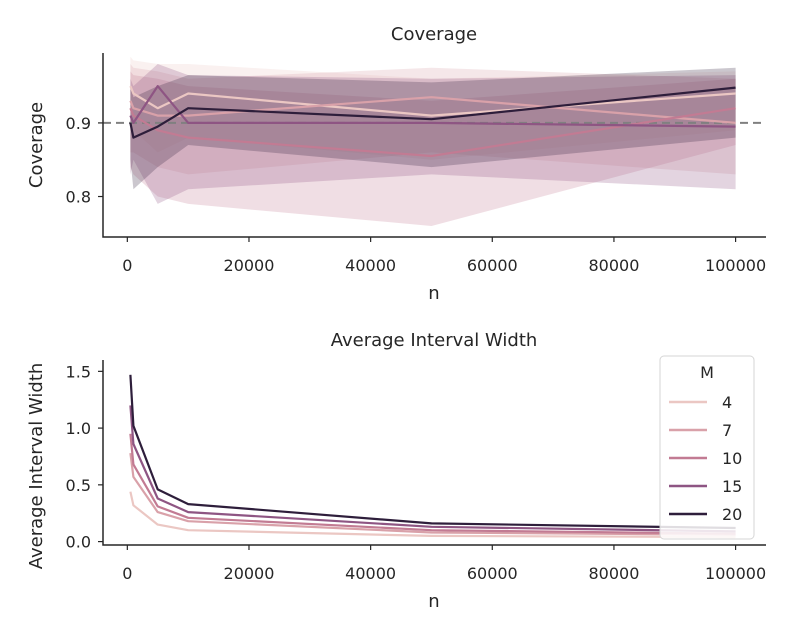  I want to click on legend-label-10: 10, so click(732, 458).